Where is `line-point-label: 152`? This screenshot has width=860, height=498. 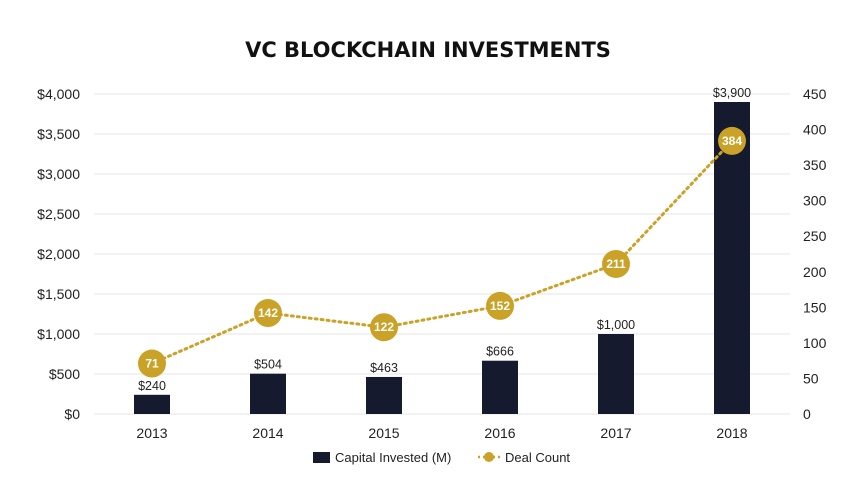 line-point-label: 152 is located at coordinates (500, 306).